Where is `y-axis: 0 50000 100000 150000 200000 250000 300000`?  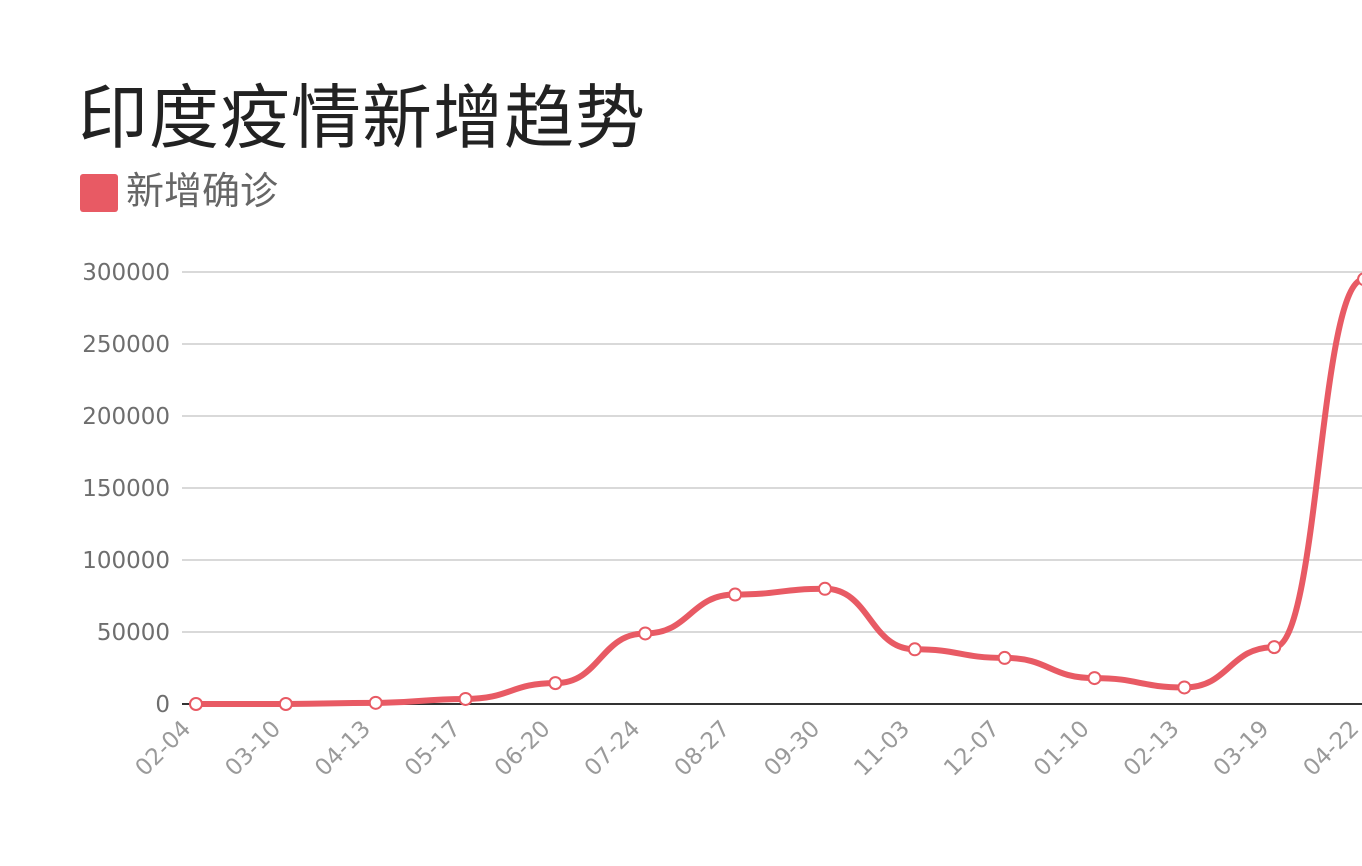
y-axis: 0 50000 100000 150000 200000 250000 300000 is located at coordinates (126, 489).